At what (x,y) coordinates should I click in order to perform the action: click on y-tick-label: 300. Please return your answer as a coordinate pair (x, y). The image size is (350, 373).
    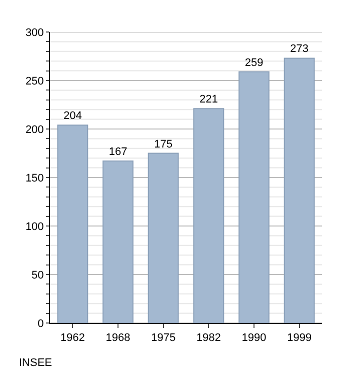
    Looking at the image, I should click on (34, 32).